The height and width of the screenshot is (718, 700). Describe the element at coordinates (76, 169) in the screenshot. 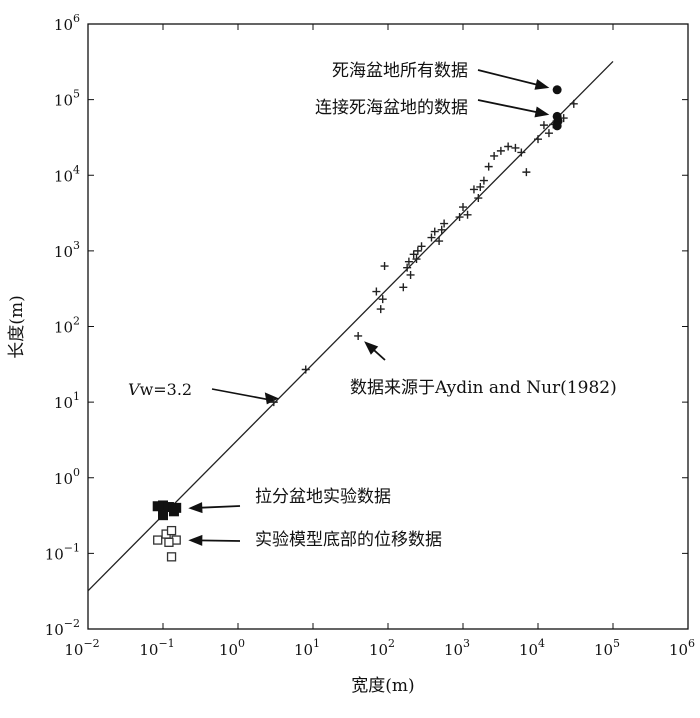

I see `y-tick-label-exponent: 4` at that location.